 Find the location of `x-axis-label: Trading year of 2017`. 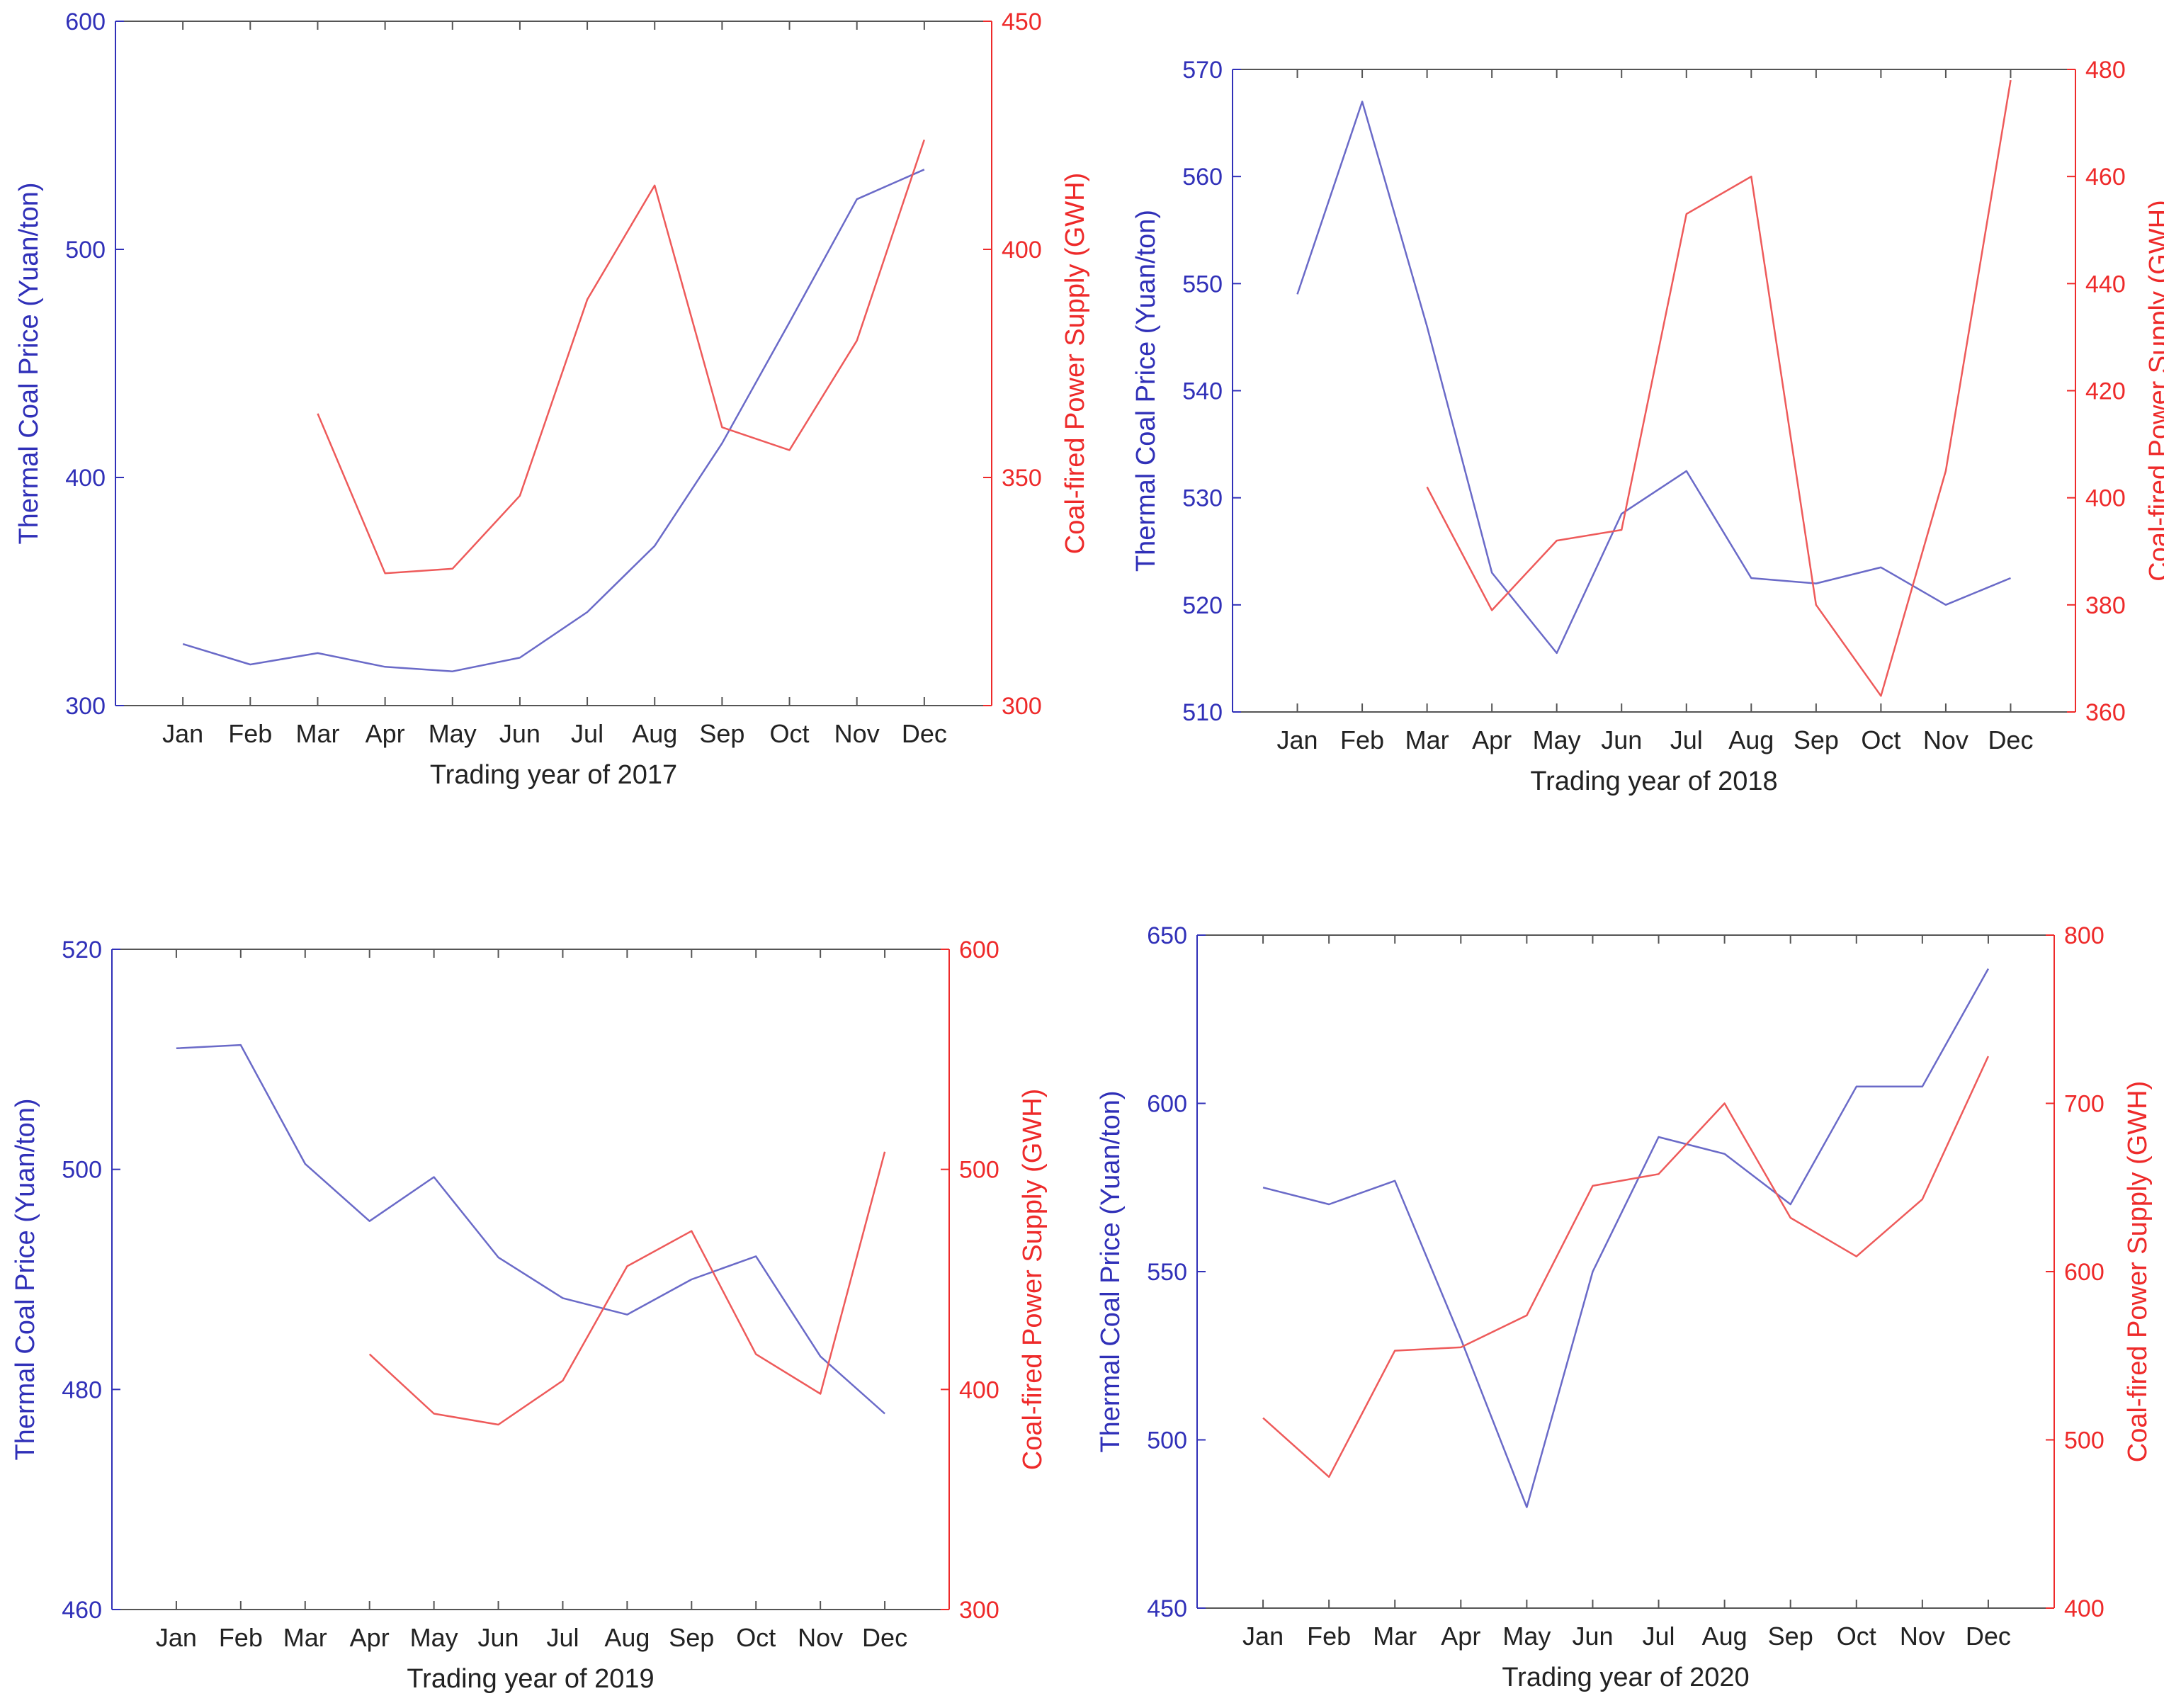

x-axis-label: Trading year of 2017 is located at coordinates (553, 775).